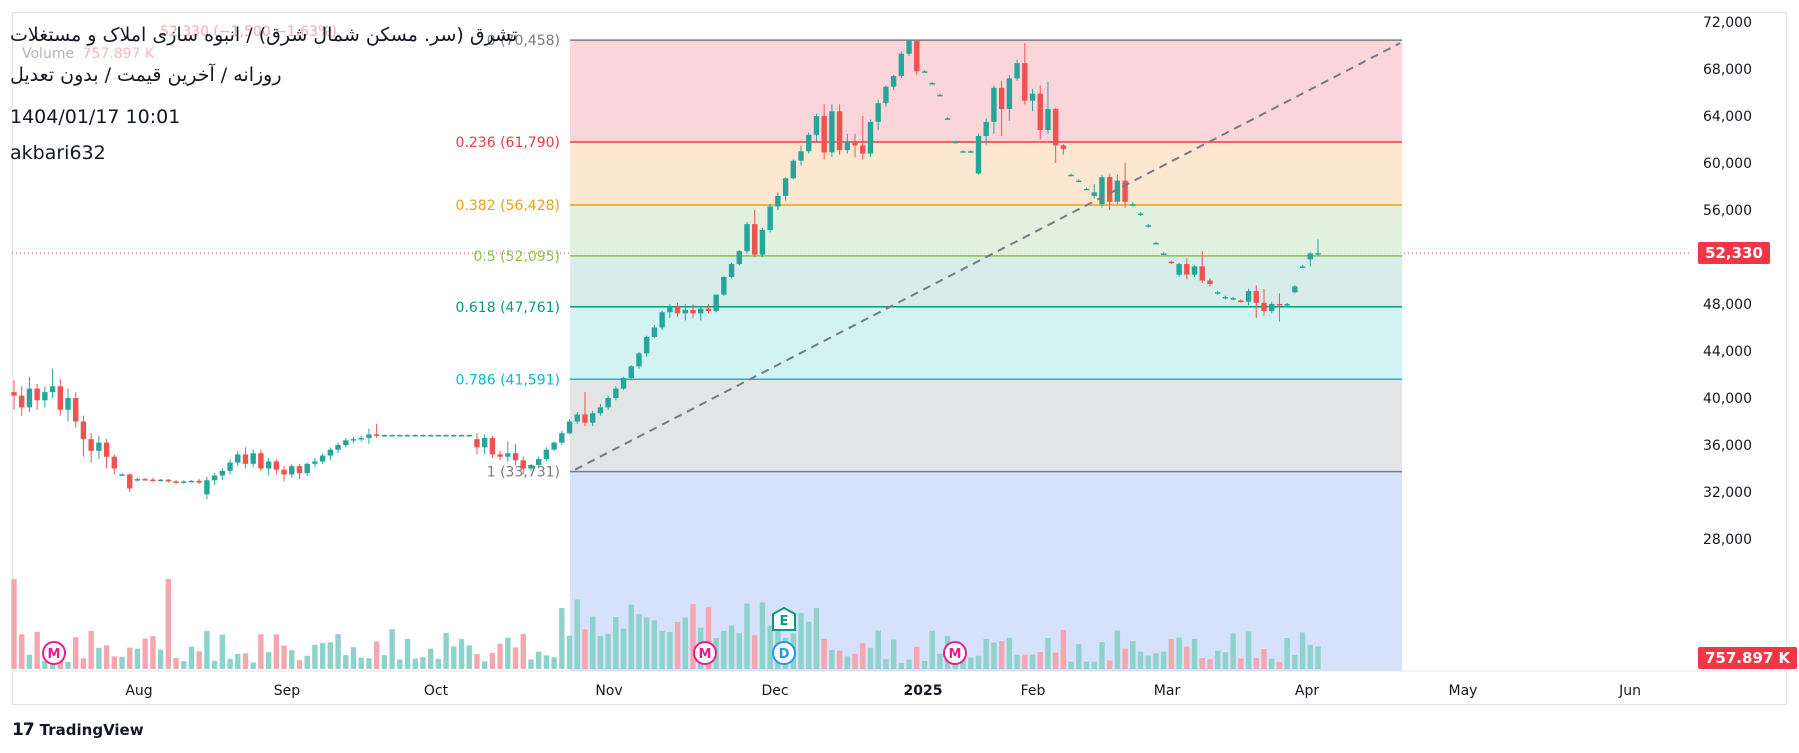 This screenshot has height=753, width=1799. I want to click on tradingview-logo-text: TradingView, so click(91, 730).